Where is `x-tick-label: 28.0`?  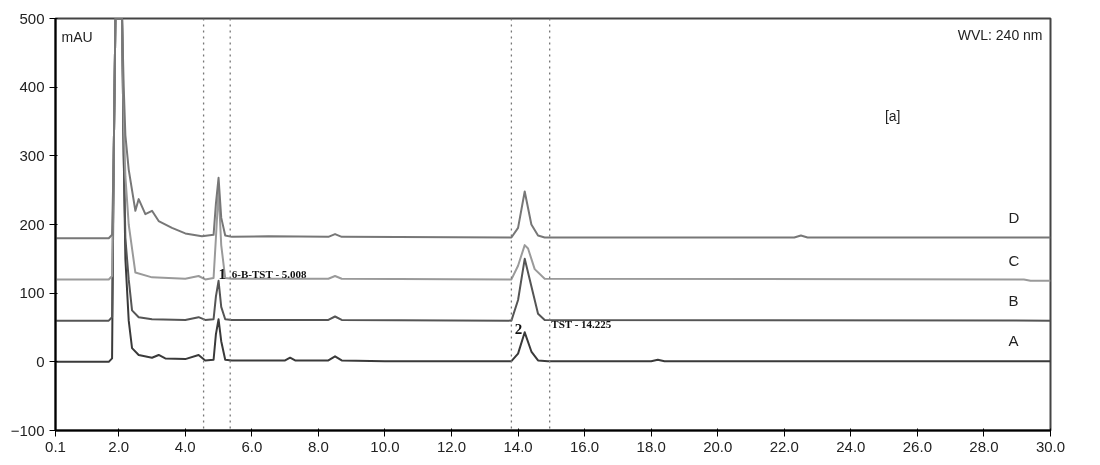 x-tick-label: 28.0 is located at coordinates (984, 446).